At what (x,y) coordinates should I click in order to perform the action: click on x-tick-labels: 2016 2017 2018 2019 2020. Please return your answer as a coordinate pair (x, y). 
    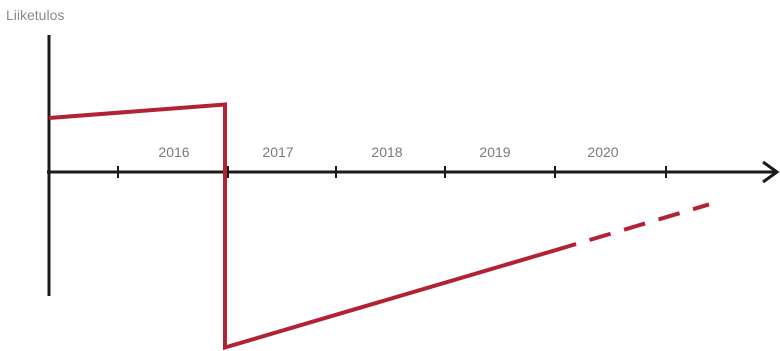
    Looking at the image, I should click on (388, 152).